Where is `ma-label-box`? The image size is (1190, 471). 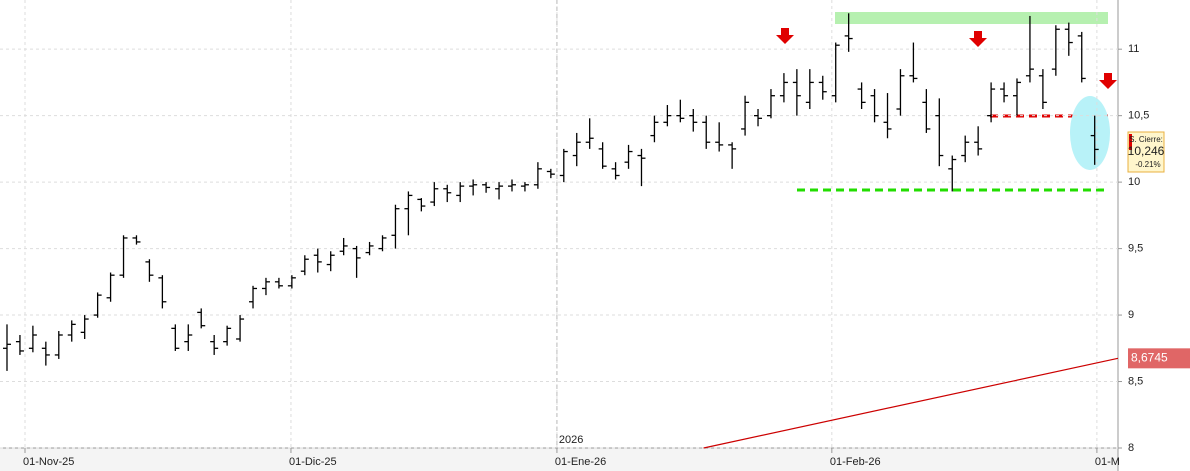 ma-label-box is located at coordinates (1159, 358).